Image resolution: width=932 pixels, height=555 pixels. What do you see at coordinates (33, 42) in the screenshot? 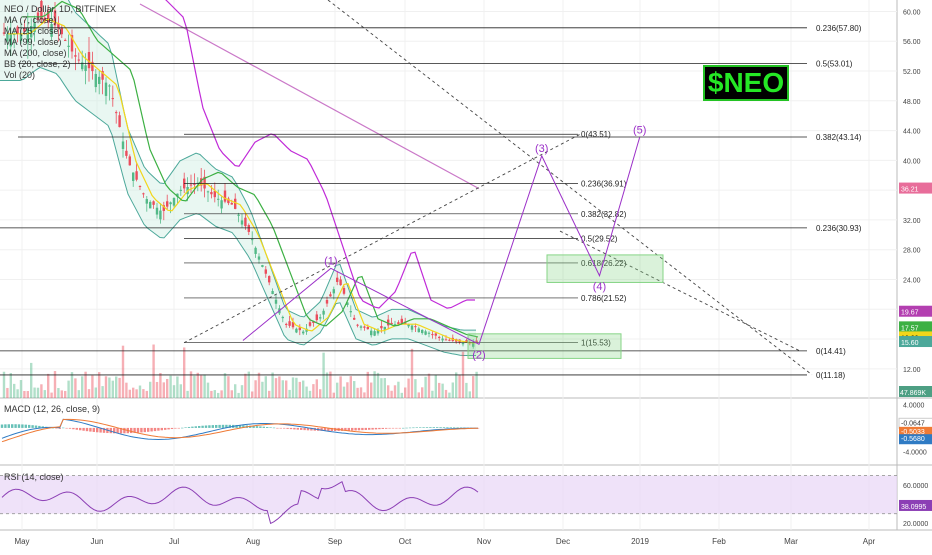
I see `legend-ma99: MA (99, close)` at bounding box center [33, 42].